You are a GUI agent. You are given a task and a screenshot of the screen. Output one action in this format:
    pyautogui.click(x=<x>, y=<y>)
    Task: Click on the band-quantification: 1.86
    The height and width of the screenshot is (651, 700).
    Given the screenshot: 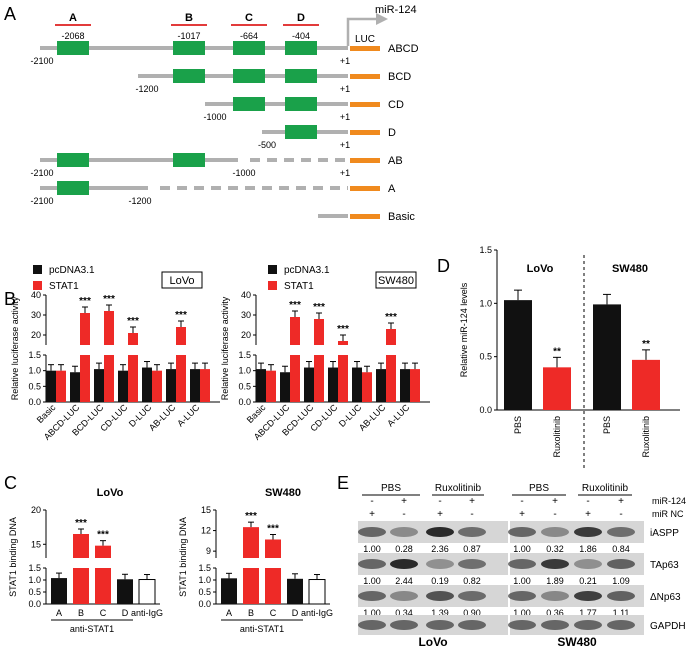 What is the action you would take?
    pyautogui.click(x=588, y=549)
    